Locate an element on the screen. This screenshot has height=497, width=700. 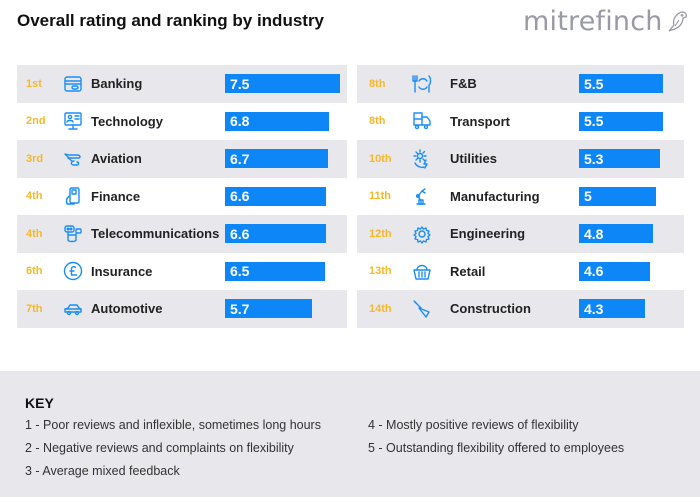
industry-name: Telecommunications is located at coordinates (155, 234).